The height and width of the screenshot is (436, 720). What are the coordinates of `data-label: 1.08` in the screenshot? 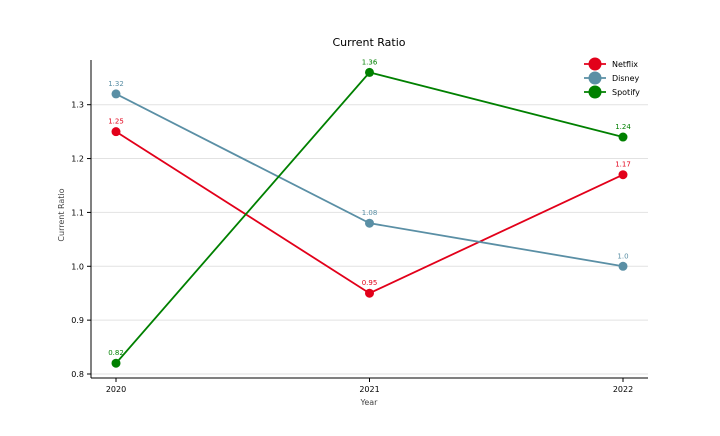 It's located at (370, 213).